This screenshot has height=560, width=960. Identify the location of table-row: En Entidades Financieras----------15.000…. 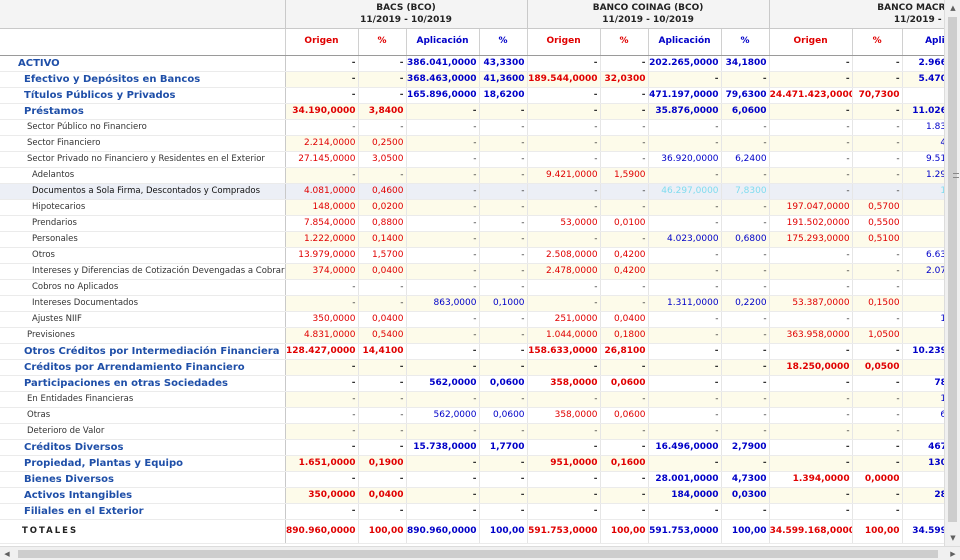
(480, 399).